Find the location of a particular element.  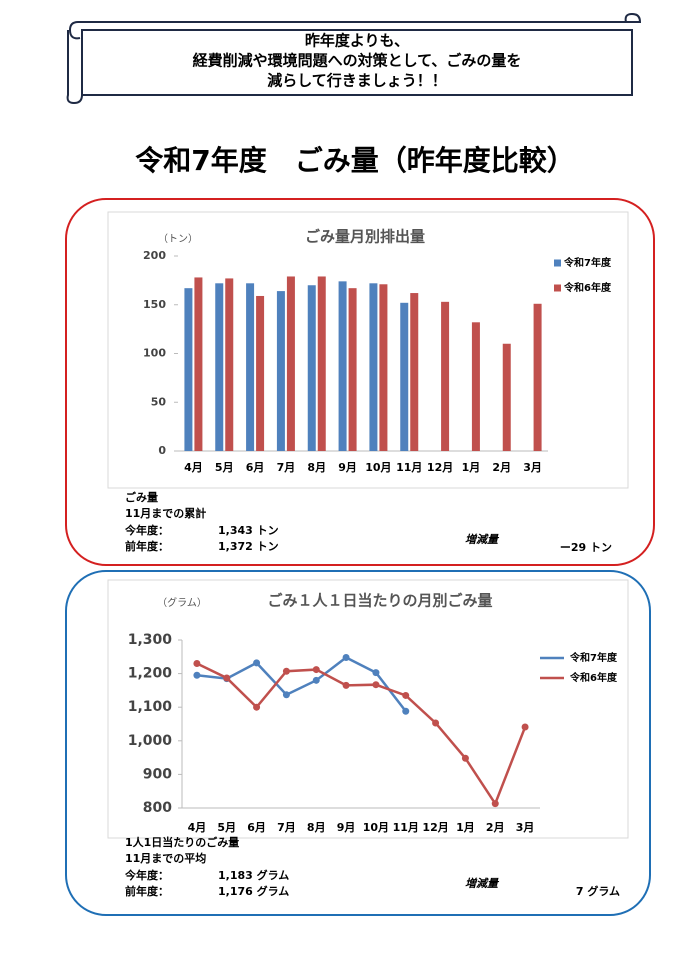

legend-label: 令和6年度 is located at coordinates (593, 677).